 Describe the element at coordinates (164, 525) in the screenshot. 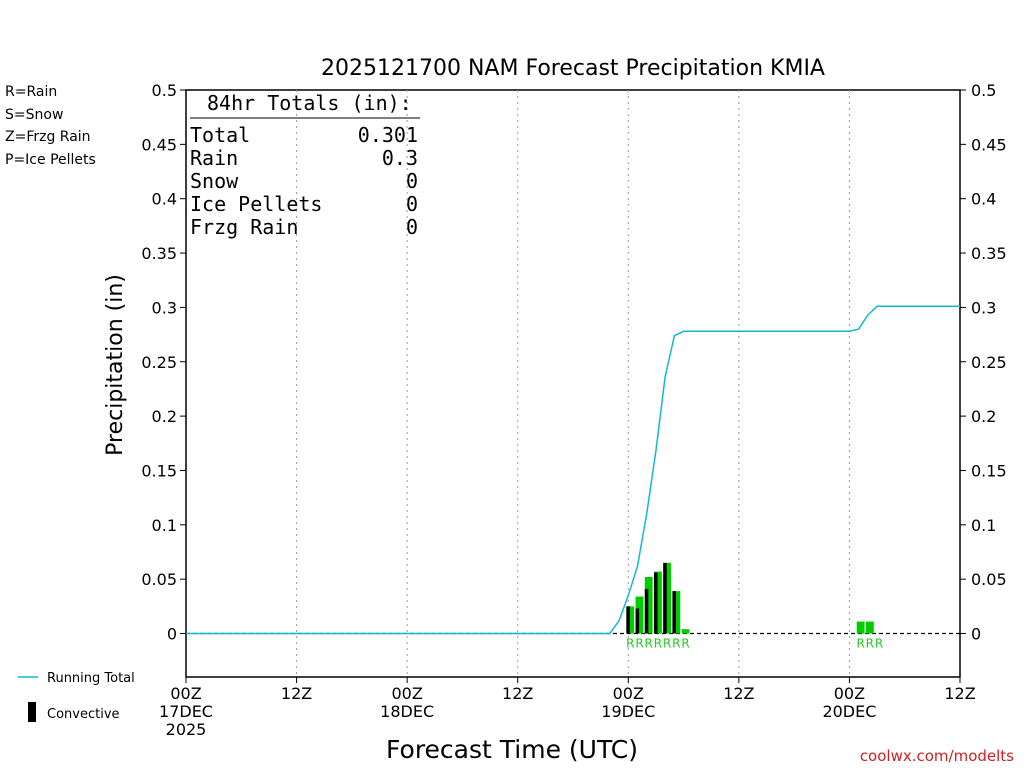

I see `y-tick-label-left: 0.1` at that location.